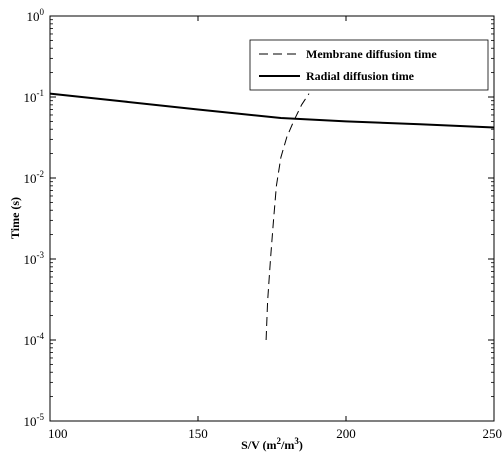  What do you see at coordinates (371, 54) in the screenshot?
I see `legend-label-membrane: Membrane diffusion time` at bounding box center [371, 54].